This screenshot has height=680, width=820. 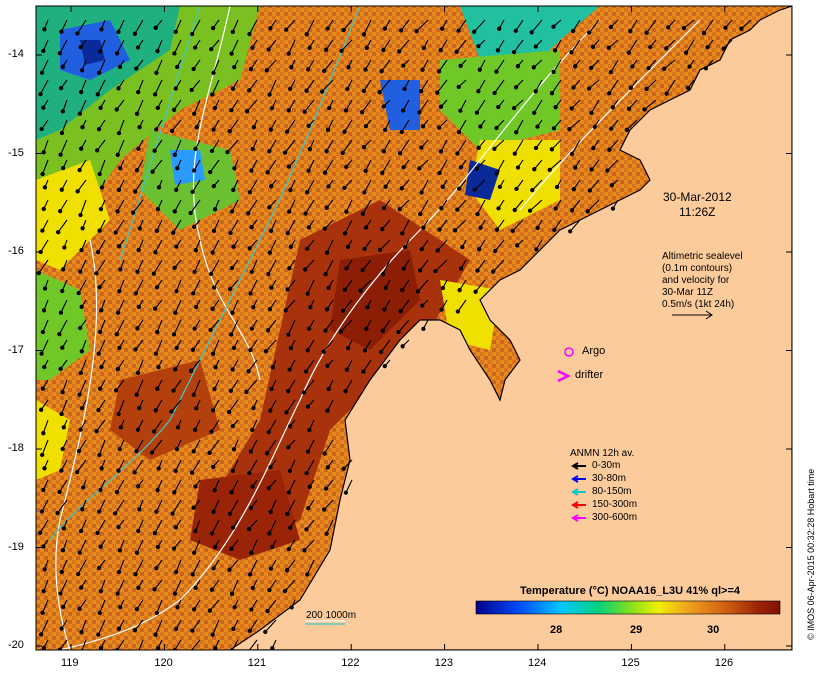 I want to click on altimetry-line: Altimetric sealevel, so click(x=702, y=256).